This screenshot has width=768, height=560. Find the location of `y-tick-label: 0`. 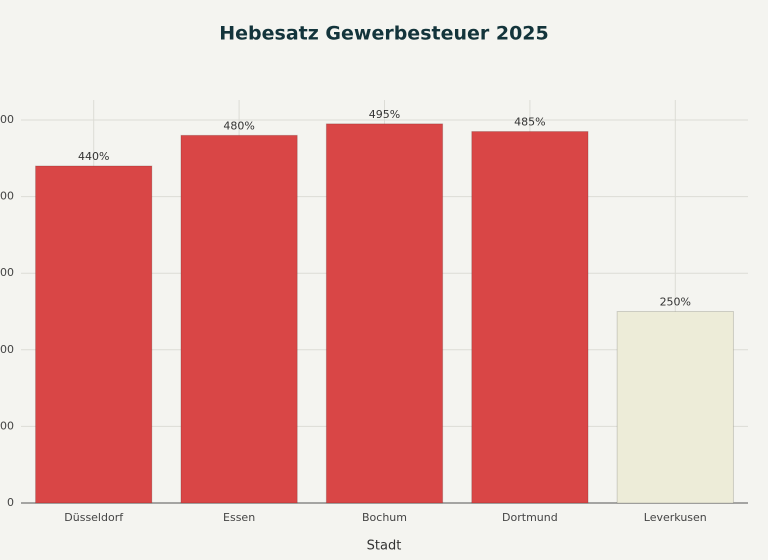

y-tick-label: 0 is located at coordinates (10, 502).